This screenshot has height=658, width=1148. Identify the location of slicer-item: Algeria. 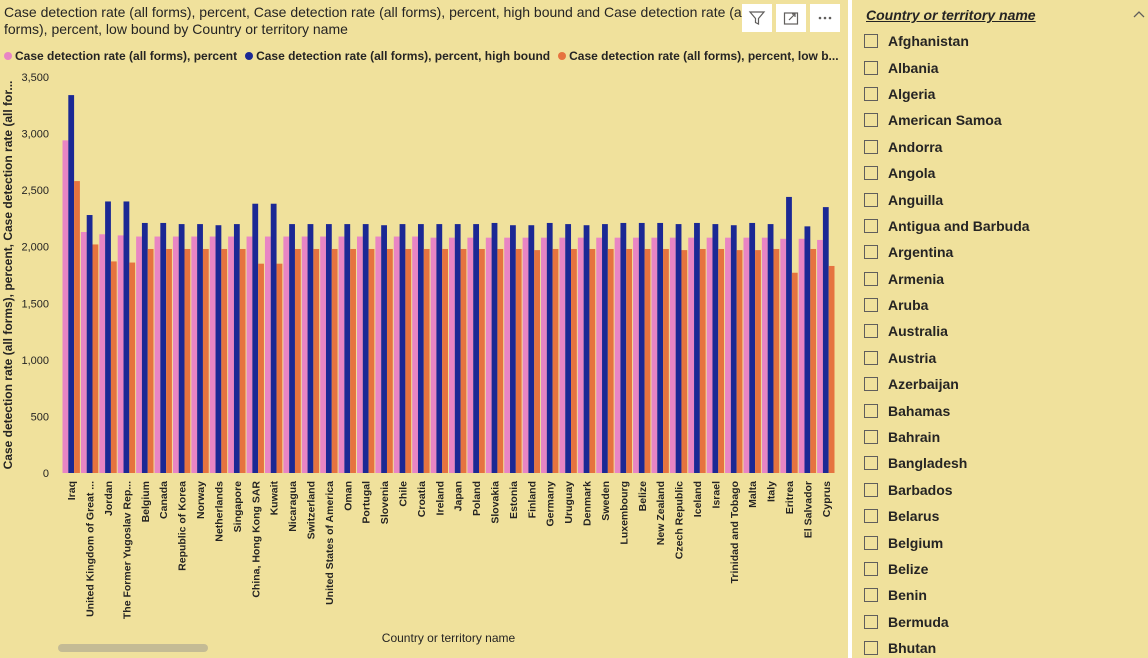
(1006, 94).